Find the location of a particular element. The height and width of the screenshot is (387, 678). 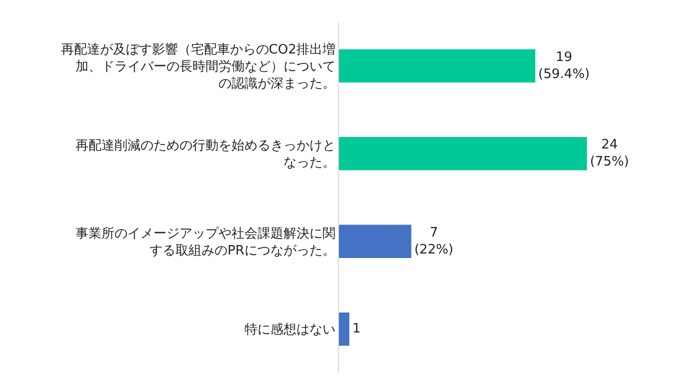

y-tick-label: 特に感想はない is located at coordinates (290, 330).